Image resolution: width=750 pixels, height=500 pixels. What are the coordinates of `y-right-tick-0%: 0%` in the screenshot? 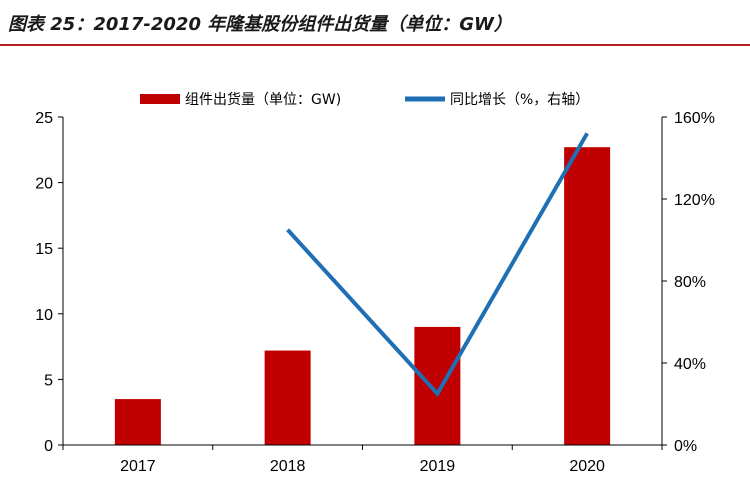 It's located at (685, 446).